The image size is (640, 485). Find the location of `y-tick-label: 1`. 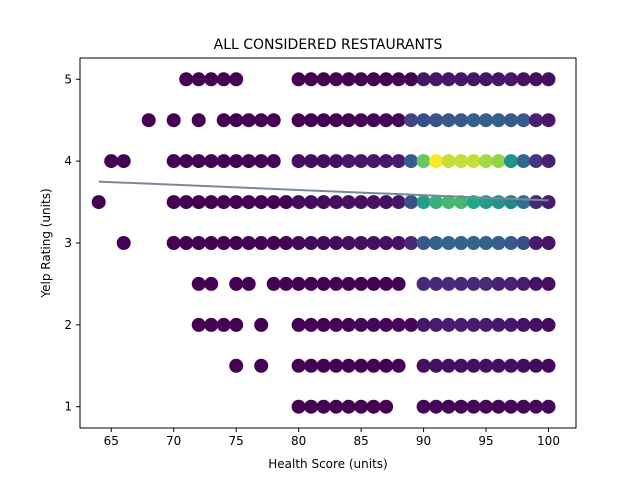

y-tick-label: 1 is located at coordinates (68, 407).